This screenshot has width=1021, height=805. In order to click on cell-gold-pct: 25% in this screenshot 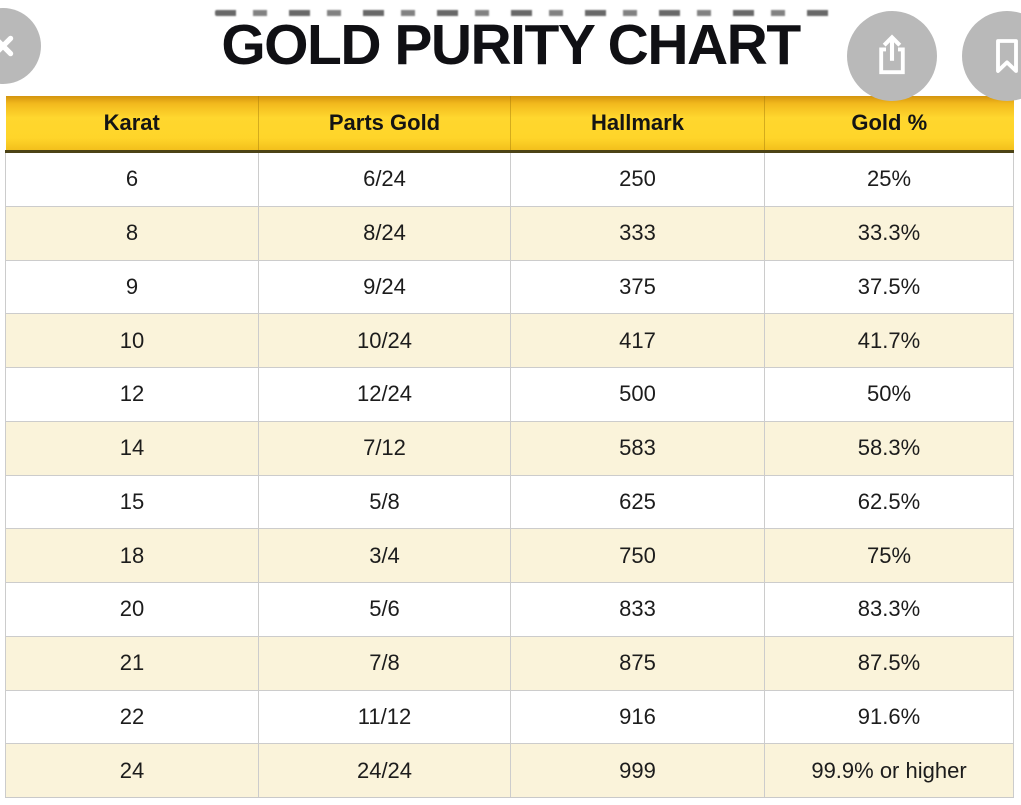, I will do `click(889, 179)`.